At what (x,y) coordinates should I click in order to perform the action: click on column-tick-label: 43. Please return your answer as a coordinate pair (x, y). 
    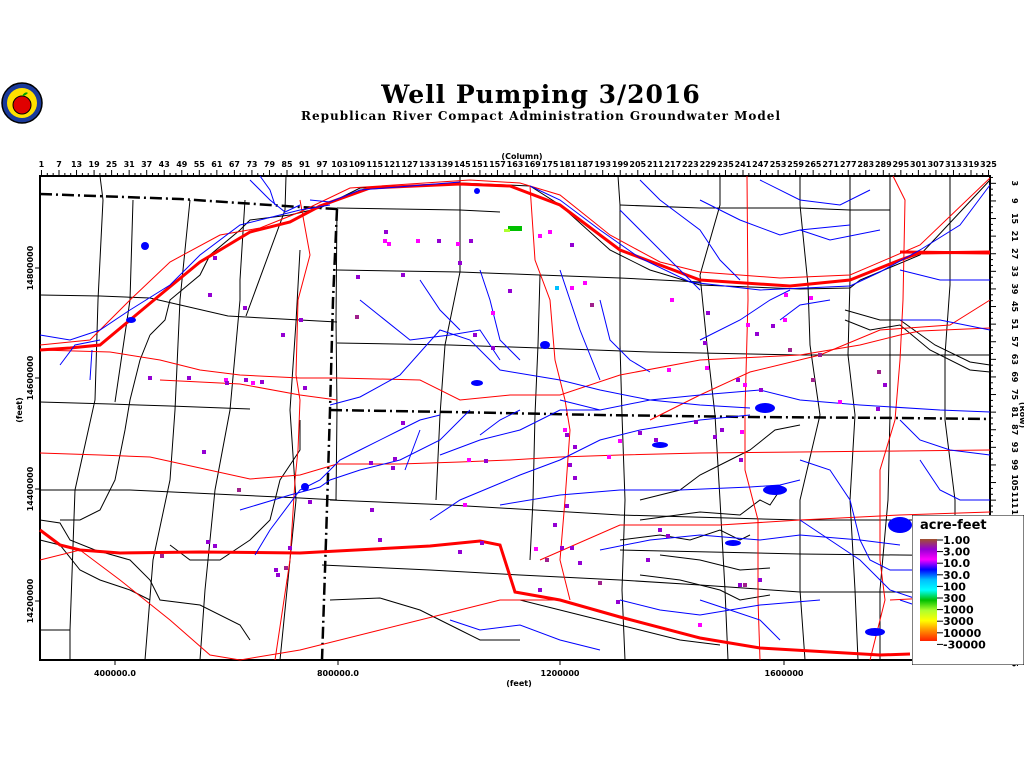
    Looking at the image, I should click on (164, 164).